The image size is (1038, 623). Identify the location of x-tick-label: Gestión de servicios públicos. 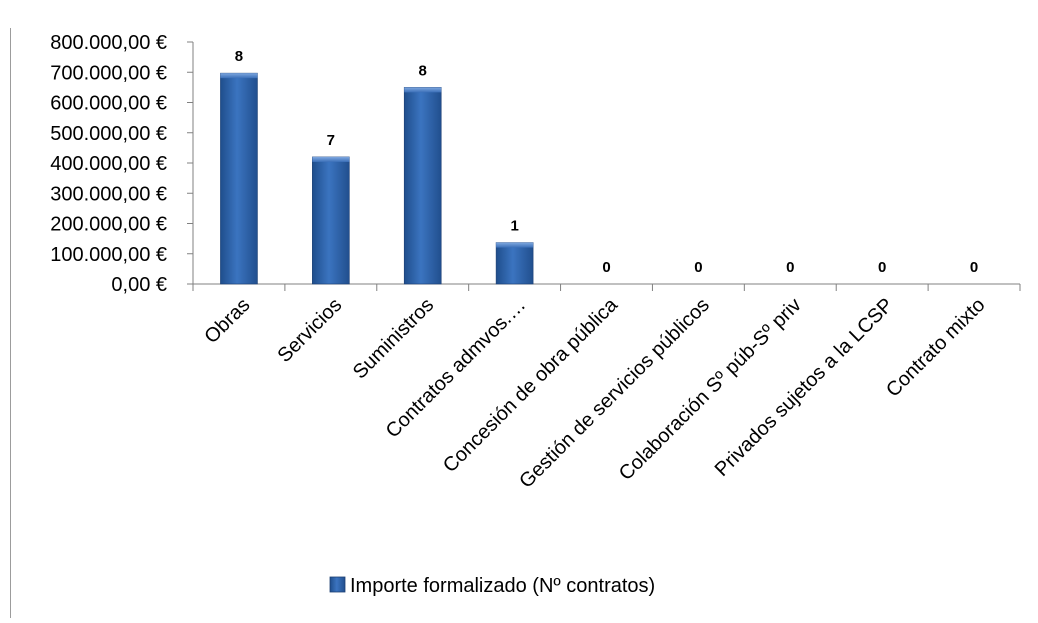
(614, 393).